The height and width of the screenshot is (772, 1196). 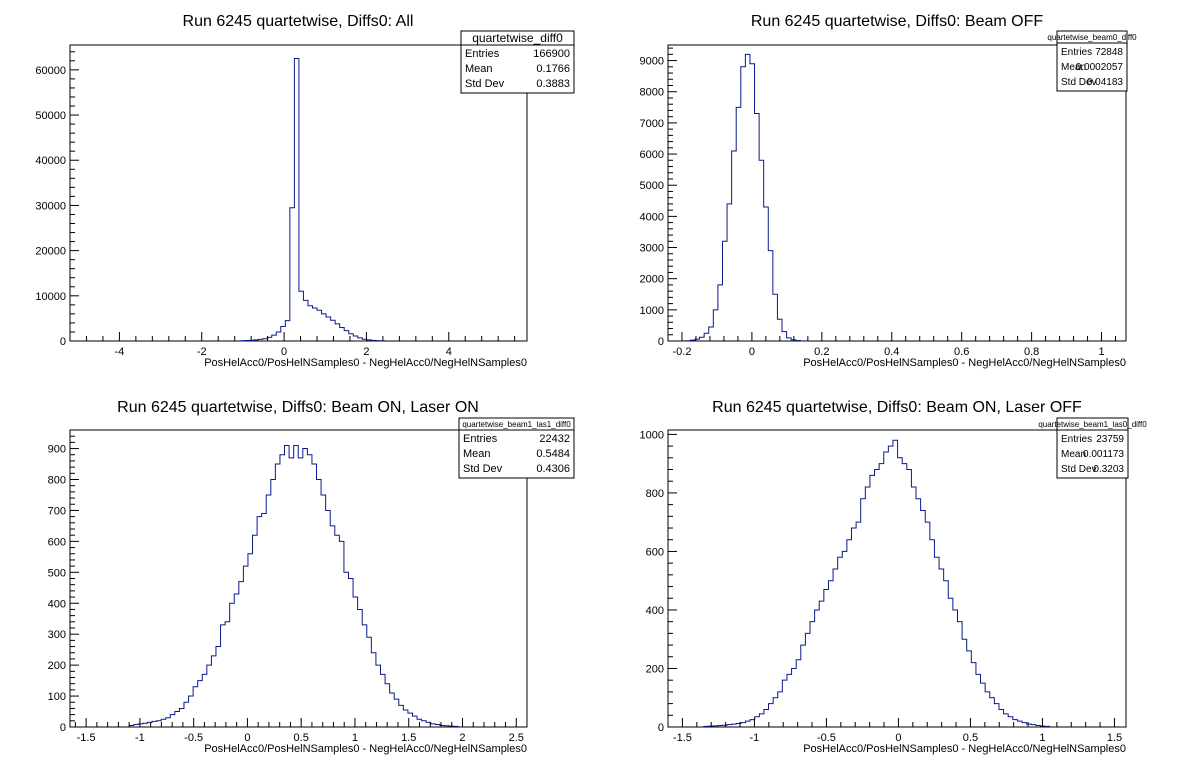 What do you see at coordinates (755, 738) in the screenshot?
I see `x-tick-label: -1` at bounding box center [755, 738].